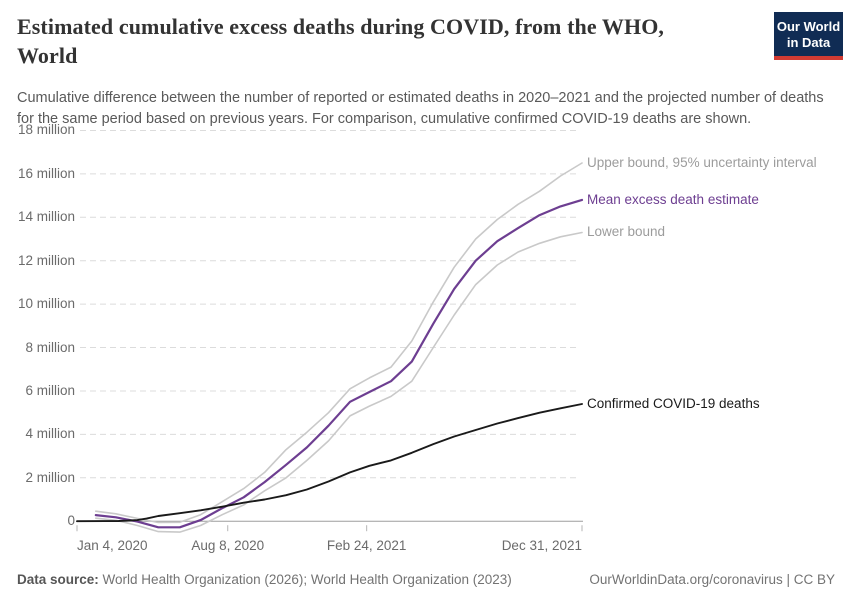 This screenshot has height=600, width=850. I want to click on owid-logo-line2: in Data, so click(808, 42).